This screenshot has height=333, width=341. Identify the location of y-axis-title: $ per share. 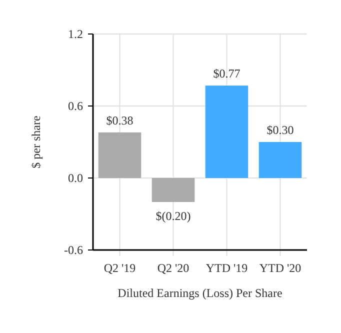
(36, 142).